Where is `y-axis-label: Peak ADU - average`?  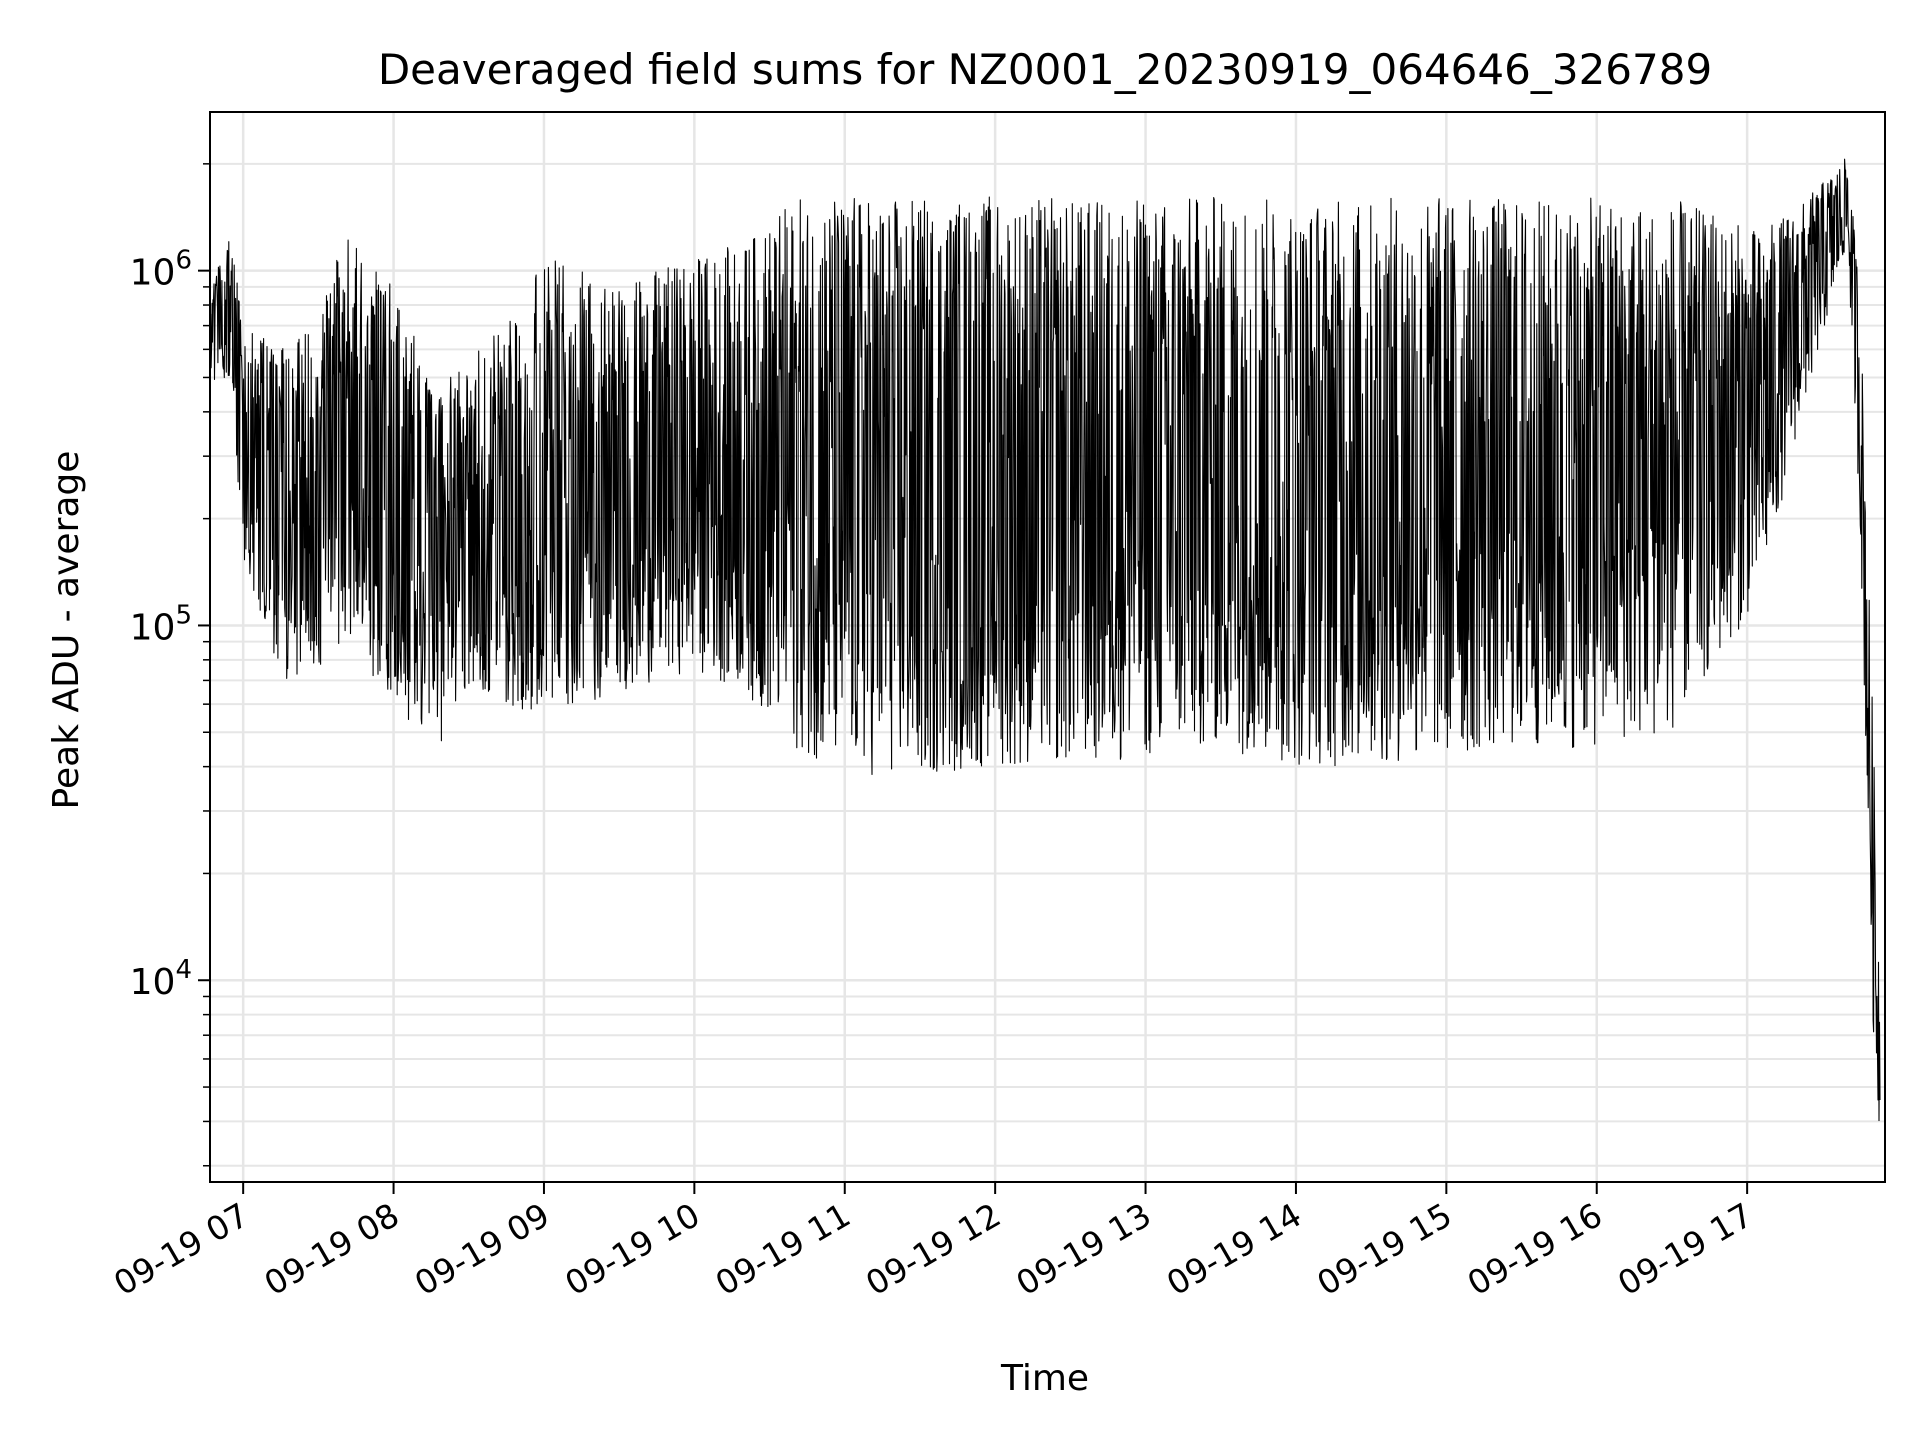 y-axis-label: Peak ADU - average is located at coordinates (66, 630).